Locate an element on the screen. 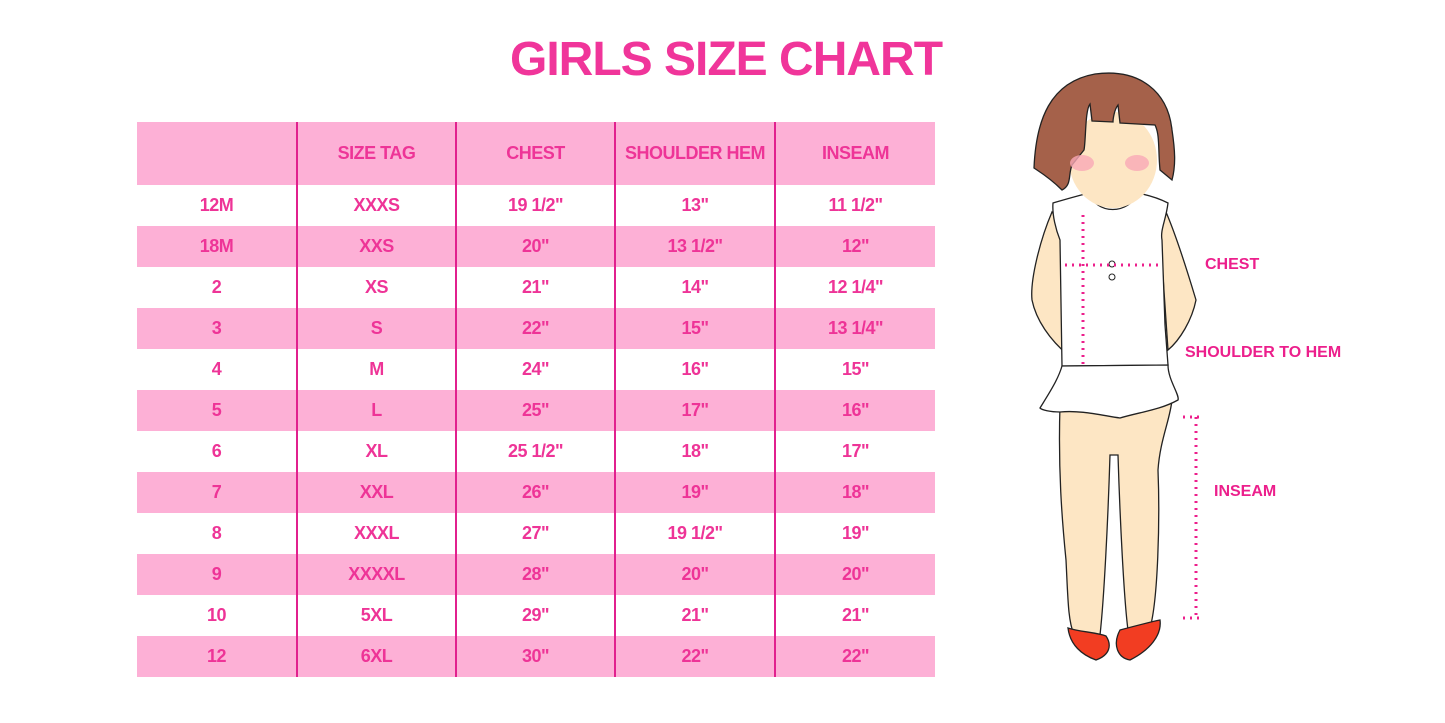 The width and height of the screenshot is (1445, 723). table-cell: XL is located at coordinates (376, 451).